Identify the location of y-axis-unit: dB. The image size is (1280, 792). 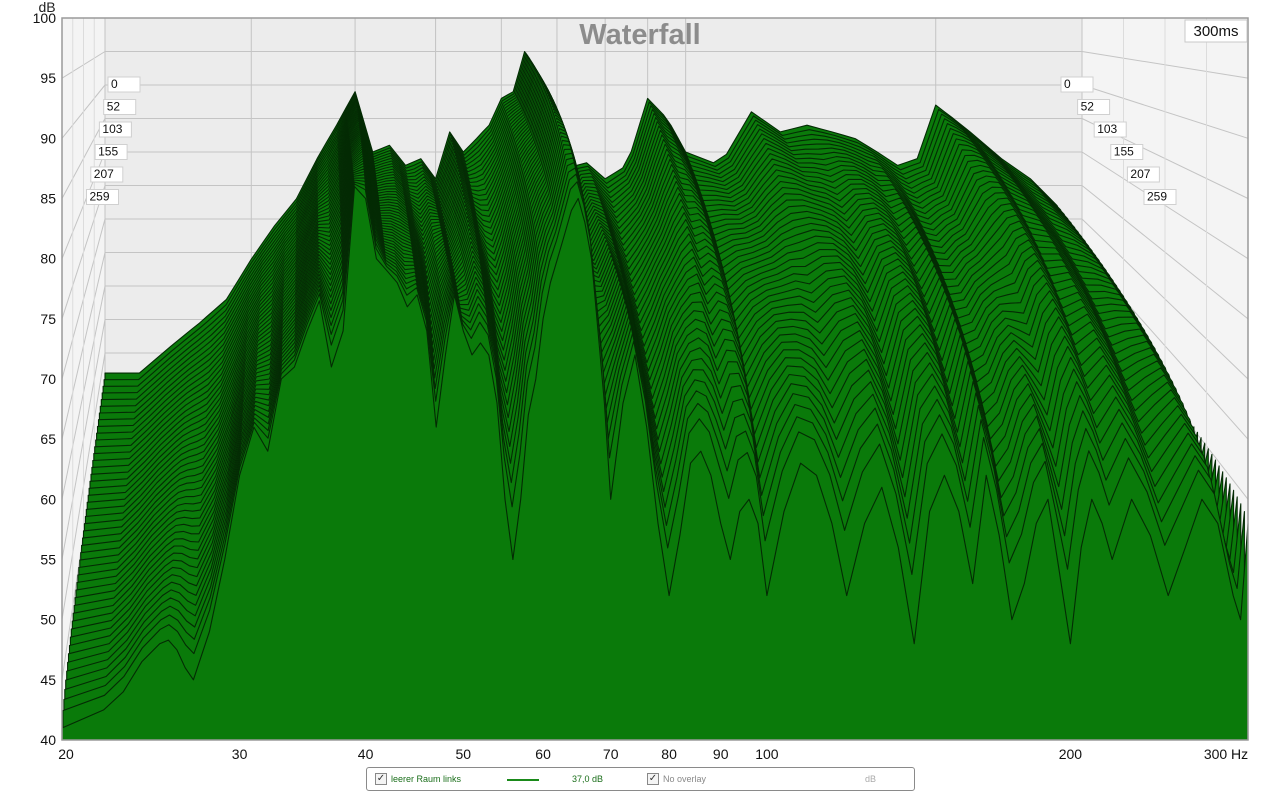
(46, 7).